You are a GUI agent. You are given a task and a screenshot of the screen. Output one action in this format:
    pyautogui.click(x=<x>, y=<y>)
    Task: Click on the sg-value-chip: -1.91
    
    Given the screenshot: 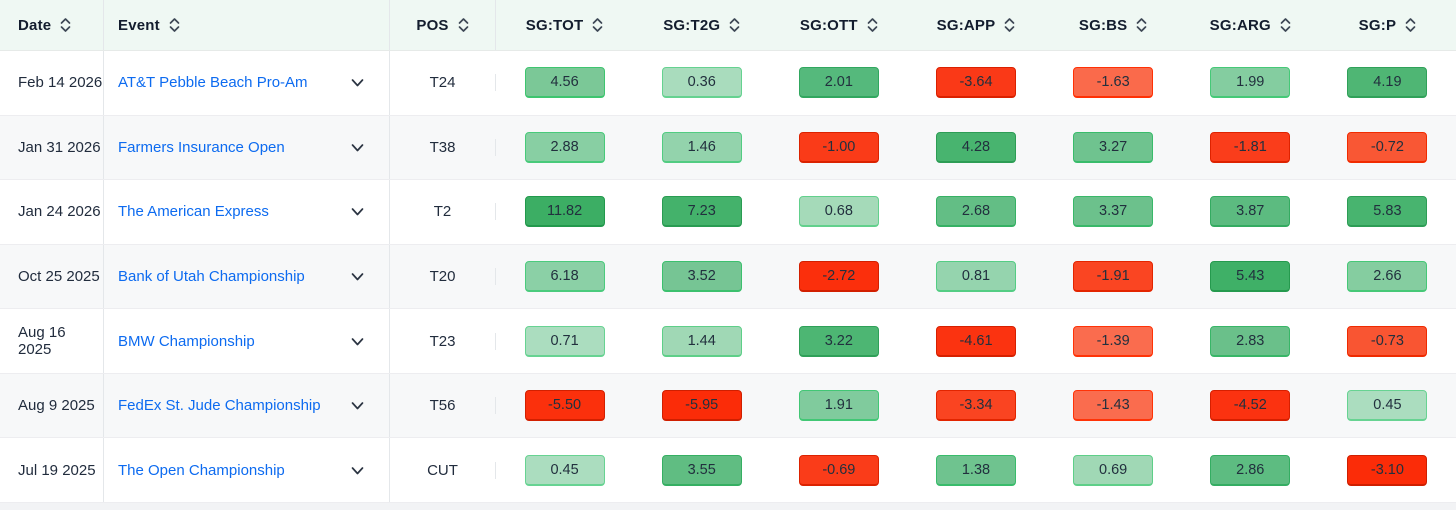 What is the action you would take?
    pyautogui.click(x=1113, y=277)
    